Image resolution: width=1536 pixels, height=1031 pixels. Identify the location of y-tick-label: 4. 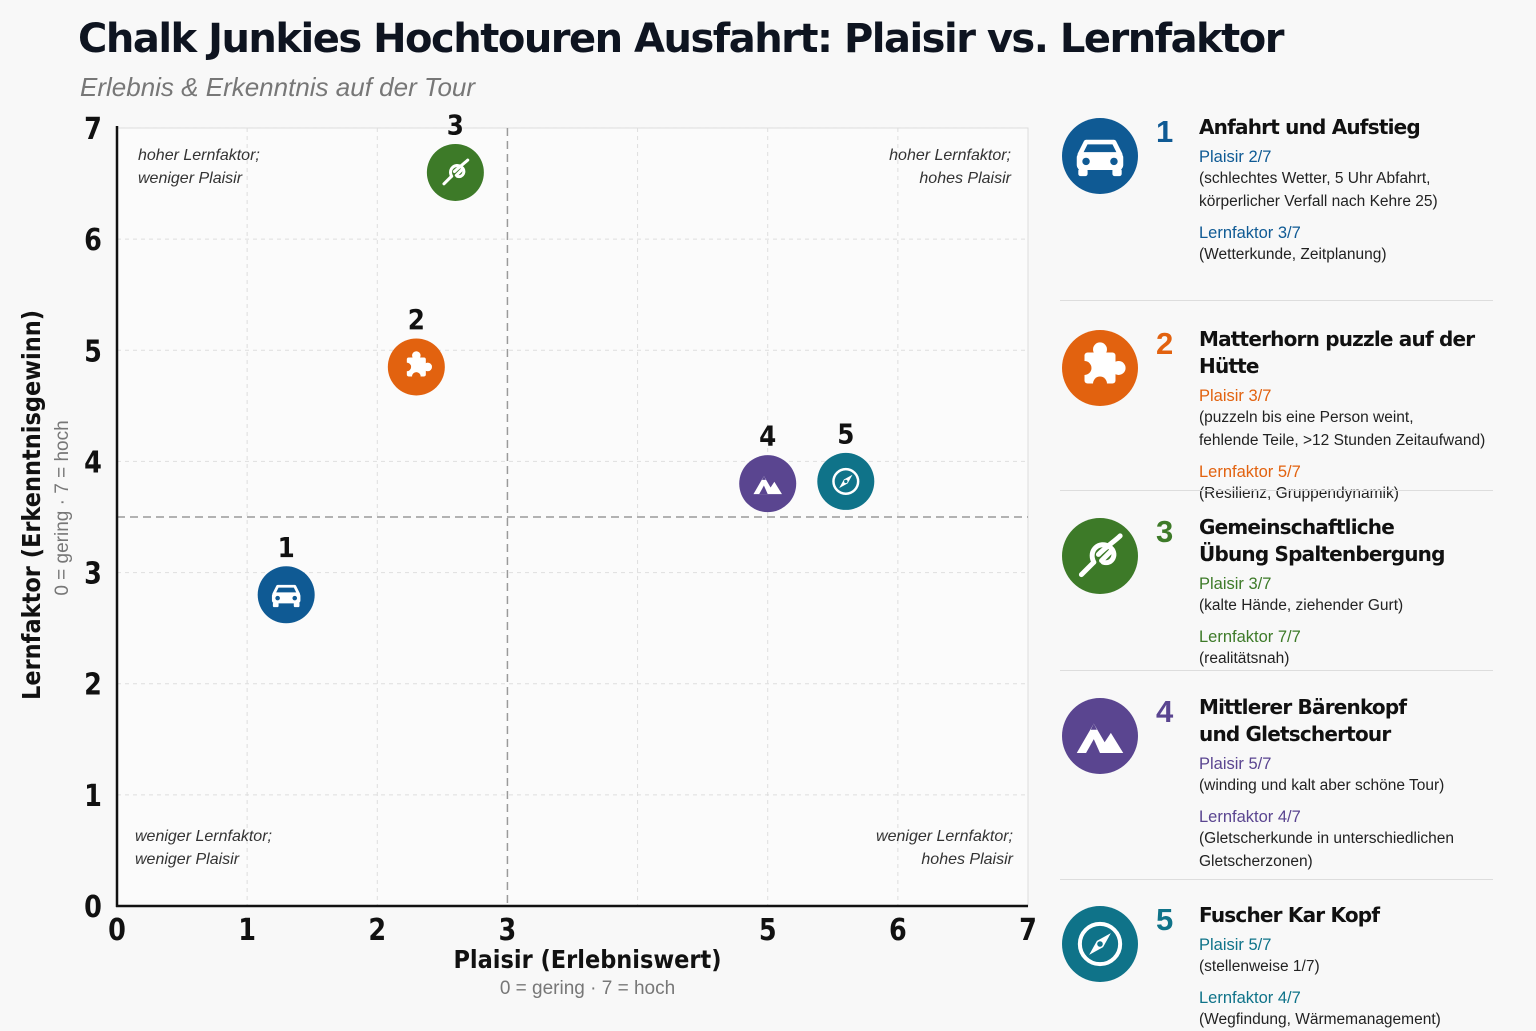
(93, 462).